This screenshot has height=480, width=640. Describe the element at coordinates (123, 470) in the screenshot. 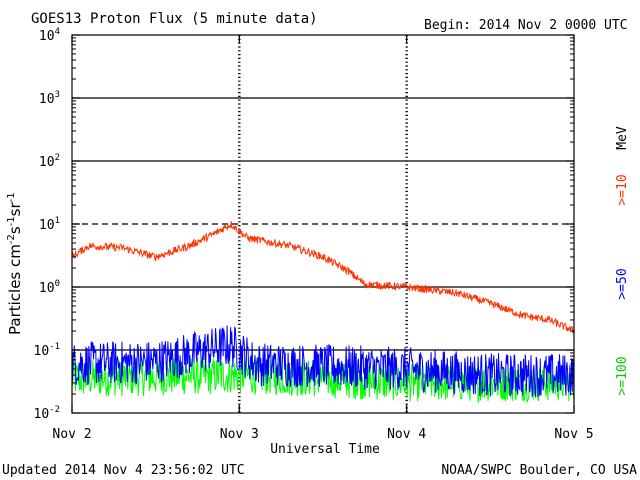

I see `updated-timestamp: Updated 2014 Nov 4 23:56:02 UTC` at that location.